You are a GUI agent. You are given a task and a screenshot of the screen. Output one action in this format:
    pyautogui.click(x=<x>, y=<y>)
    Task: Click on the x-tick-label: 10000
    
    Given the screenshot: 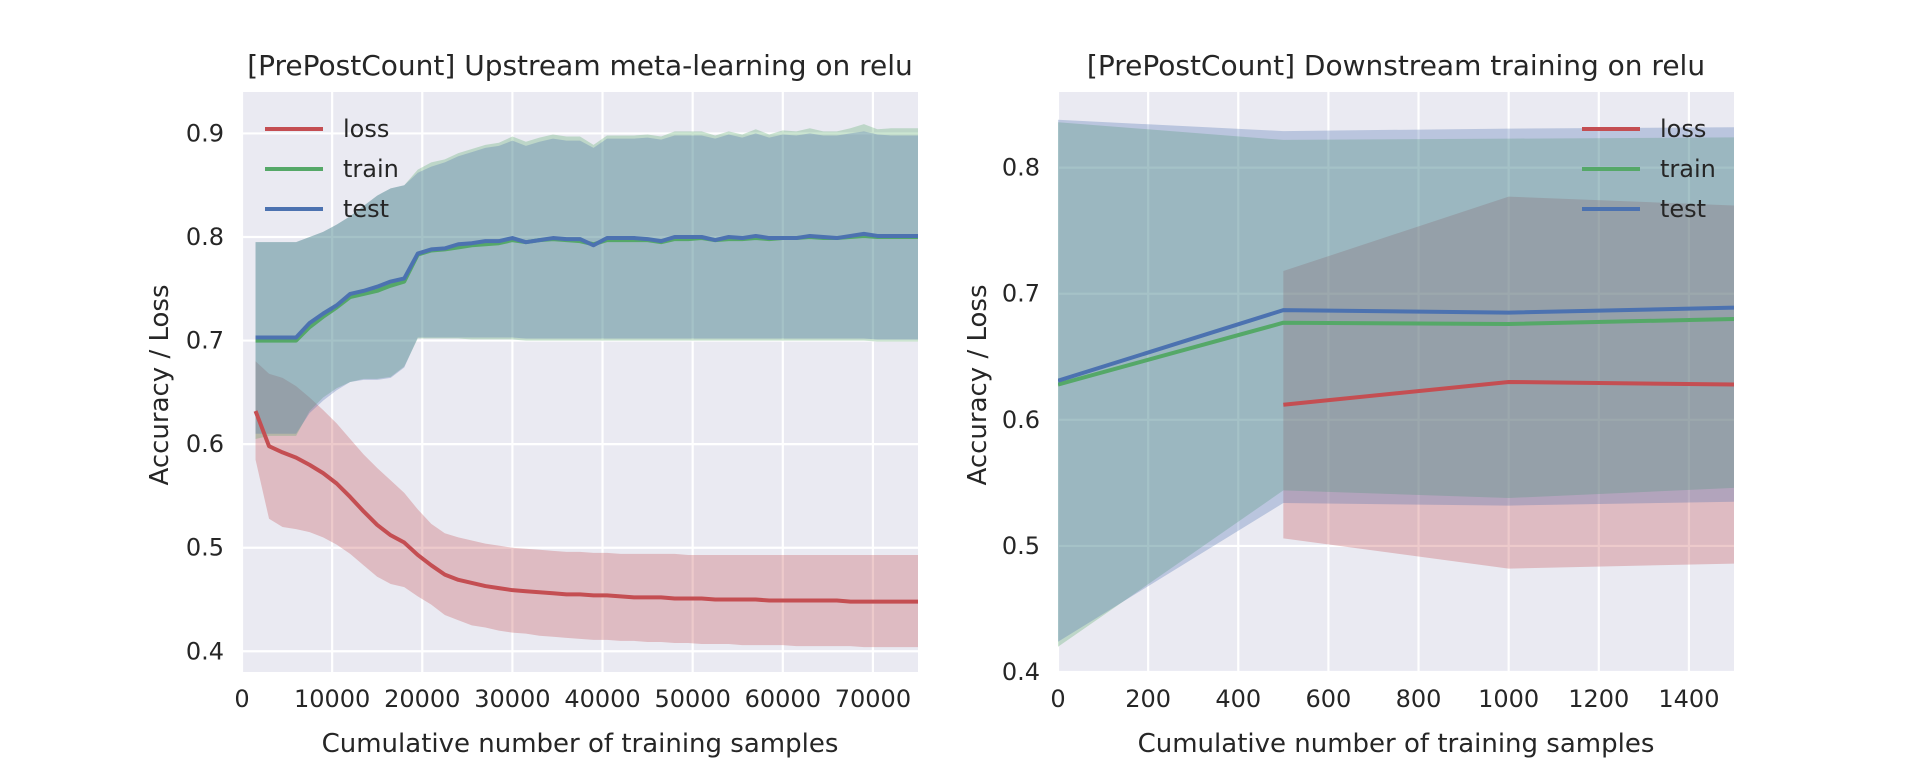 What is the action you would take?
    pyautogui.click(x=332, y=699)
    